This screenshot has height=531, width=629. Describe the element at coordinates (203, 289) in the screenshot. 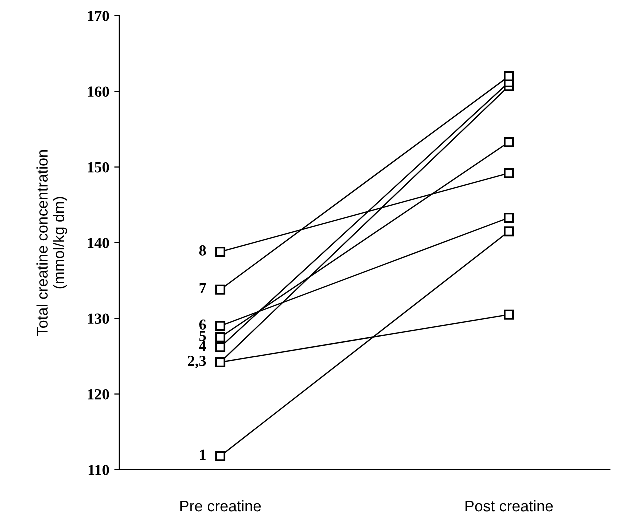

I see `annotation: 7` at that location.